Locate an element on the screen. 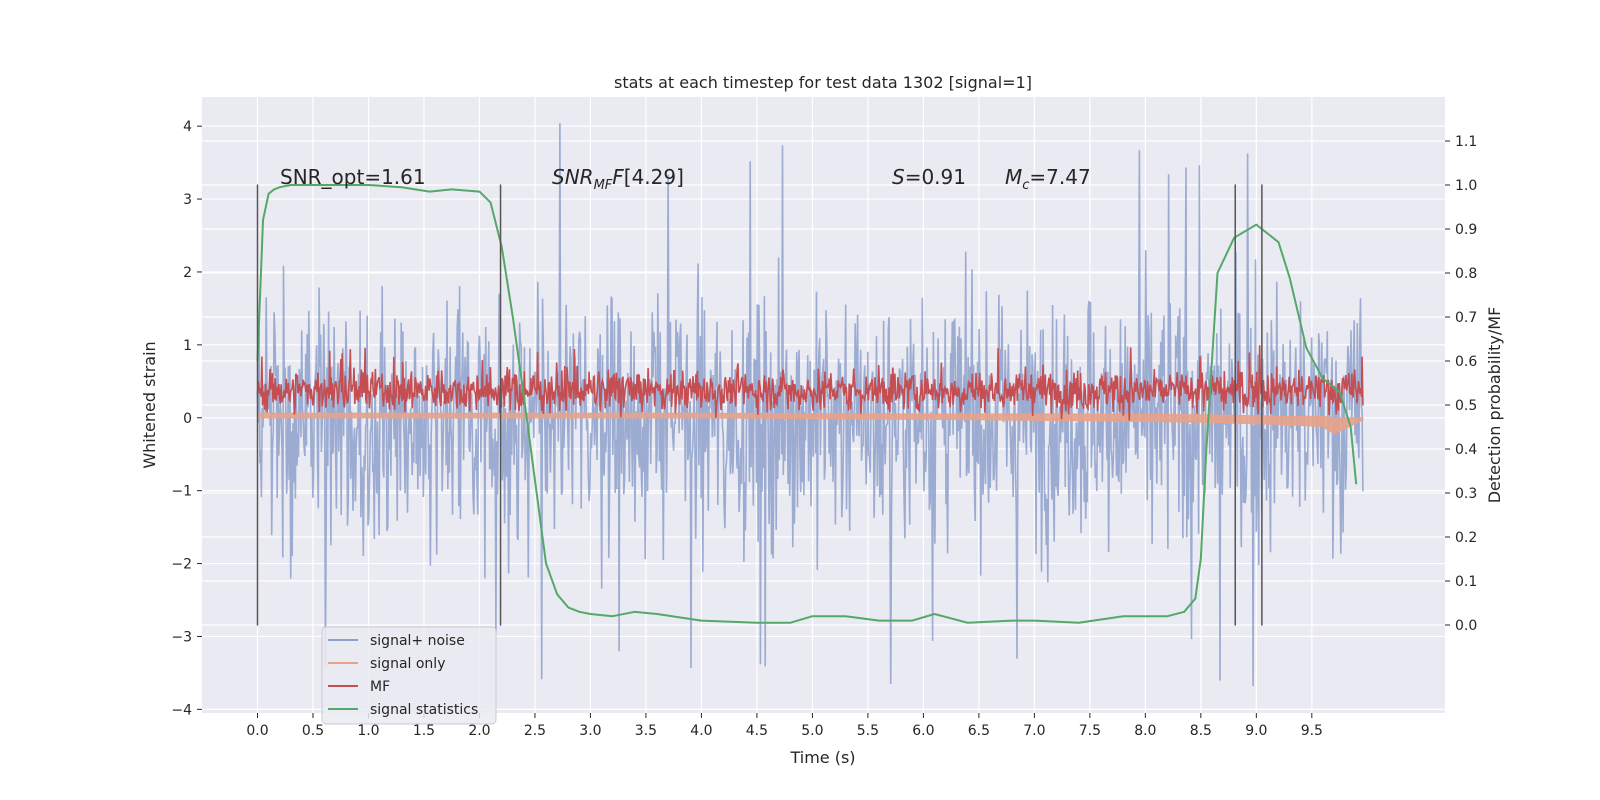  x-tick-label: 6.5 is located at coordinates (979, 731).